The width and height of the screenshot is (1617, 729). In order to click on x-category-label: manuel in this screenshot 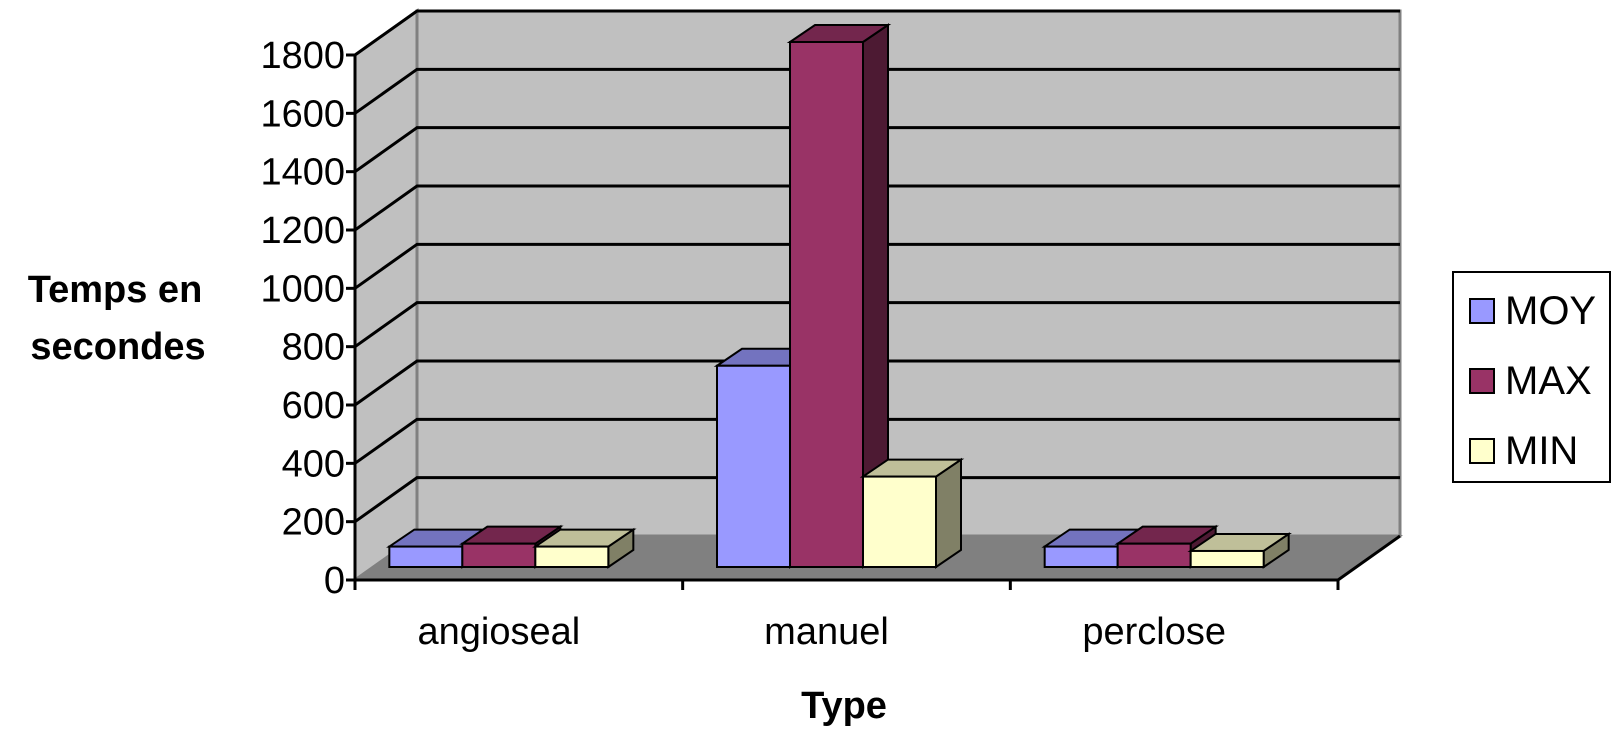, I will do `click(826, 632)`.